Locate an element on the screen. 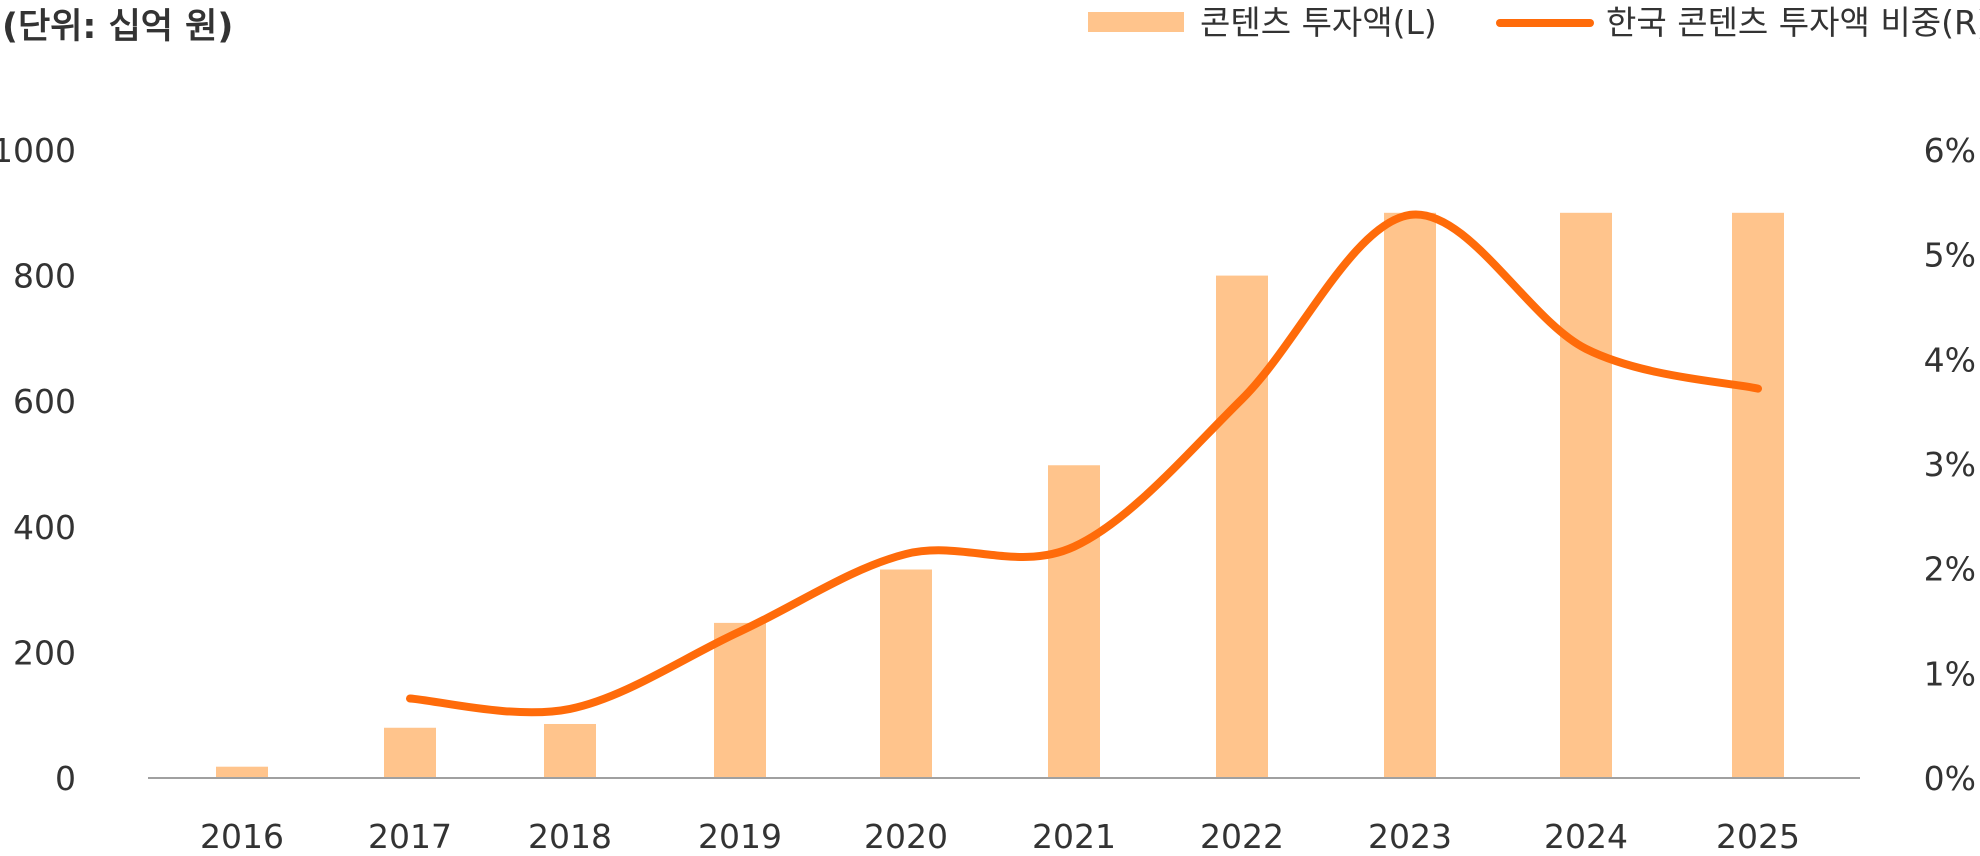 Image resolution: width=1980 pixels, height=856 pixels. y-left-tick-label: 200 is located at coordinates (44, 652).